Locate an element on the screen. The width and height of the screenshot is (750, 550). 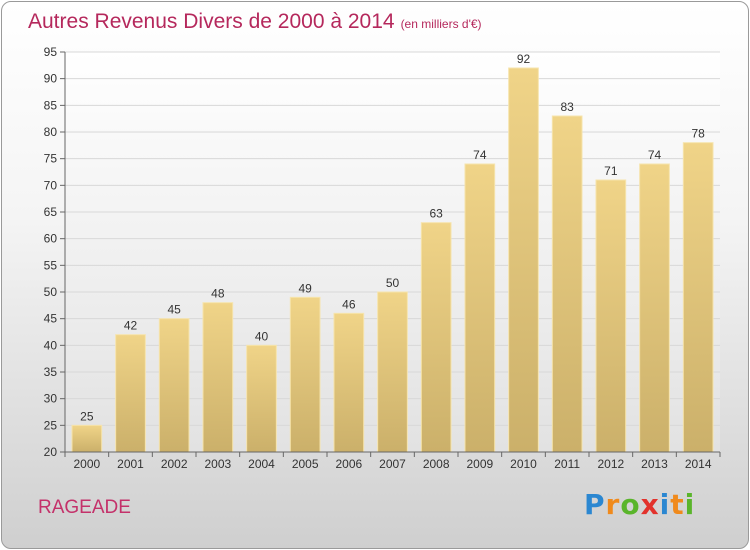
x-tick-label: 2008 is located at coordinates (436, 464).